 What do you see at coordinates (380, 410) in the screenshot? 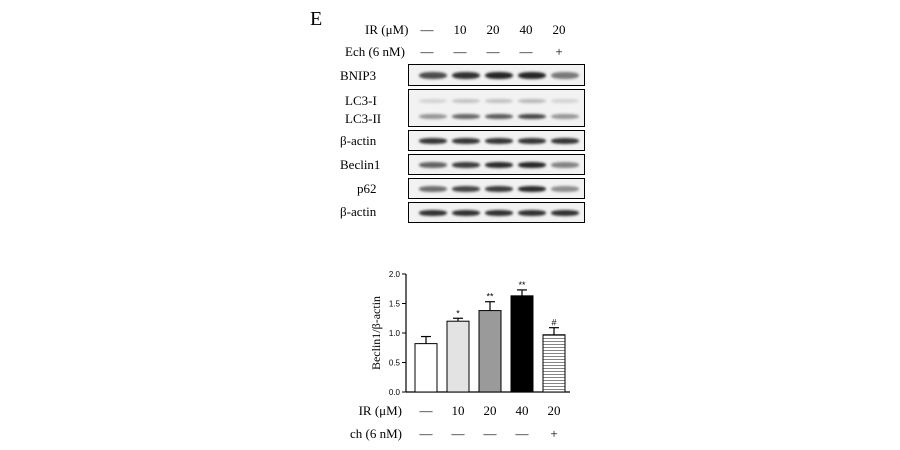
I see `x-ir-label: IR (μM)` at bounding box center [380, 410].